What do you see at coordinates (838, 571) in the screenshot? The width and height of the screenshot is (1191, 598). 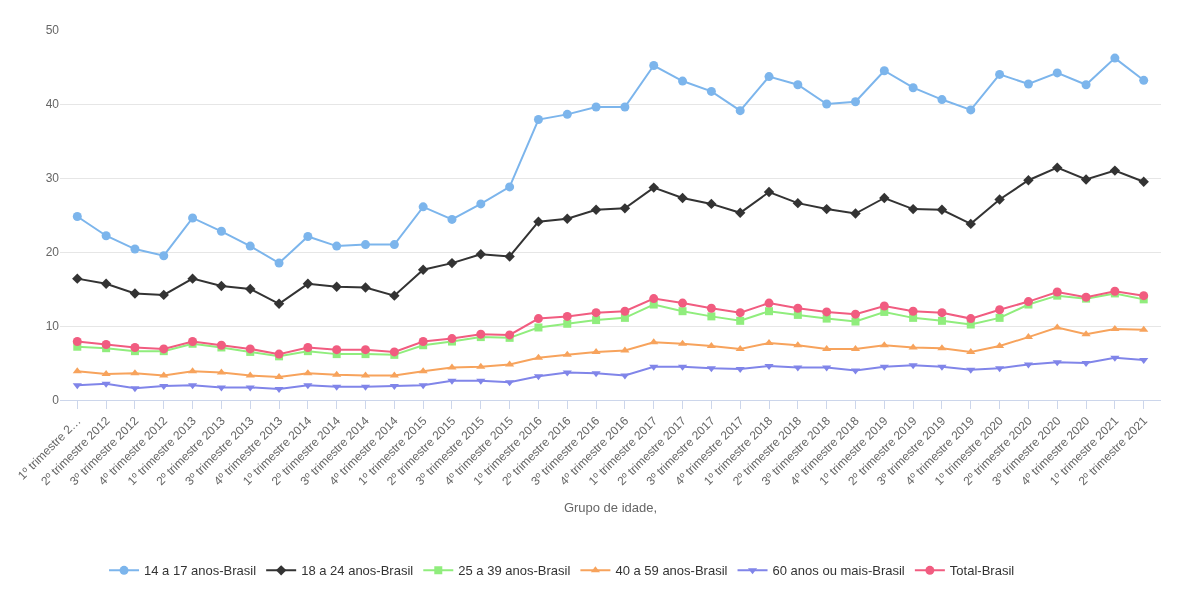 I see `legend-label: 60 anos ou mais-Brasil` at bounding box center [838, 571].